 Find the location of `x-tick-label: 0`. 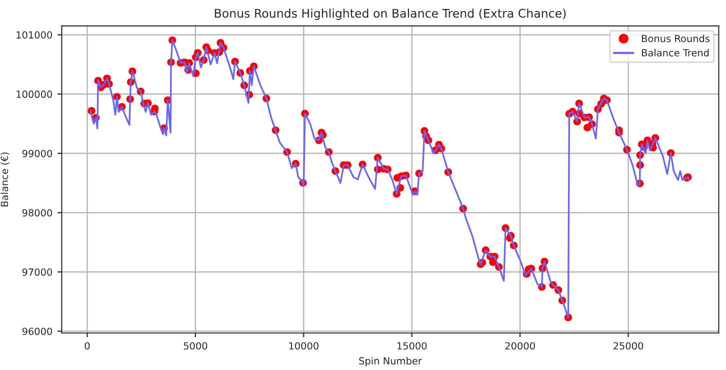

x-tick-label: 0 is located at coordinates (87, 346).